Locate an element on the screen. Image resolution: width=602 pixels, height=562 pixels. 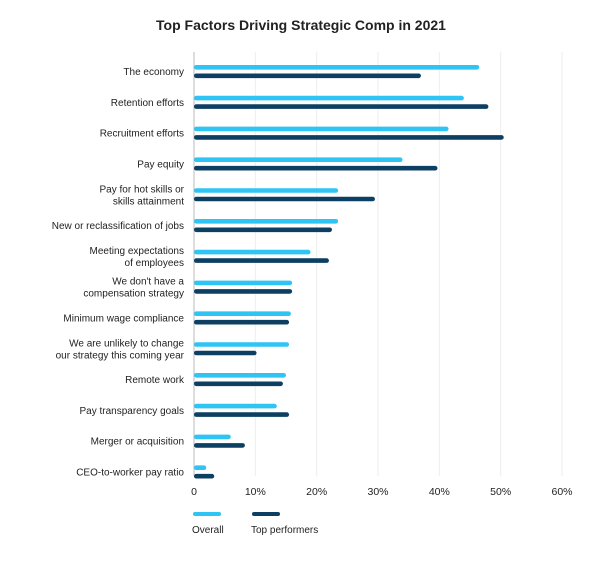
x-tick-label: 0 is located at coordinates (194, 492).